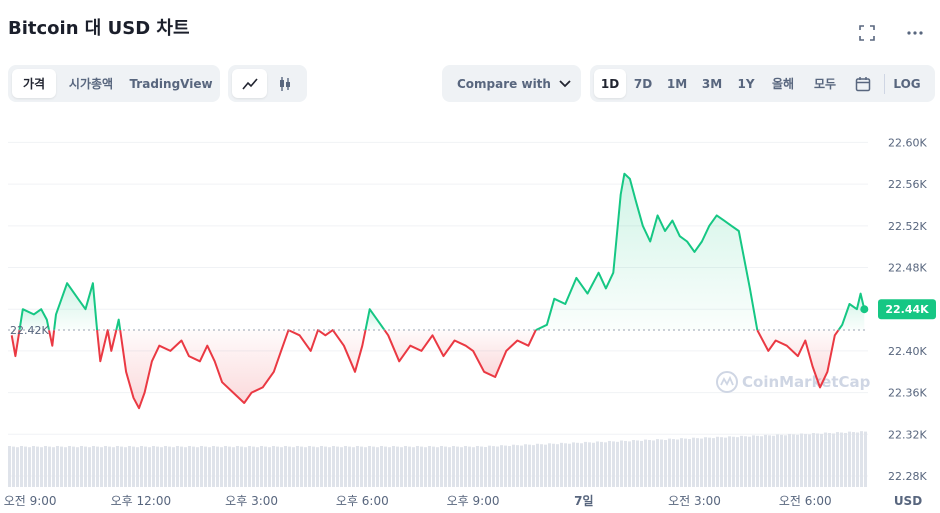 This screenshot has height=513, width=940. Describe the element at coordinates (863, 83) in the screenshot. I see `calendar-button` at that location.